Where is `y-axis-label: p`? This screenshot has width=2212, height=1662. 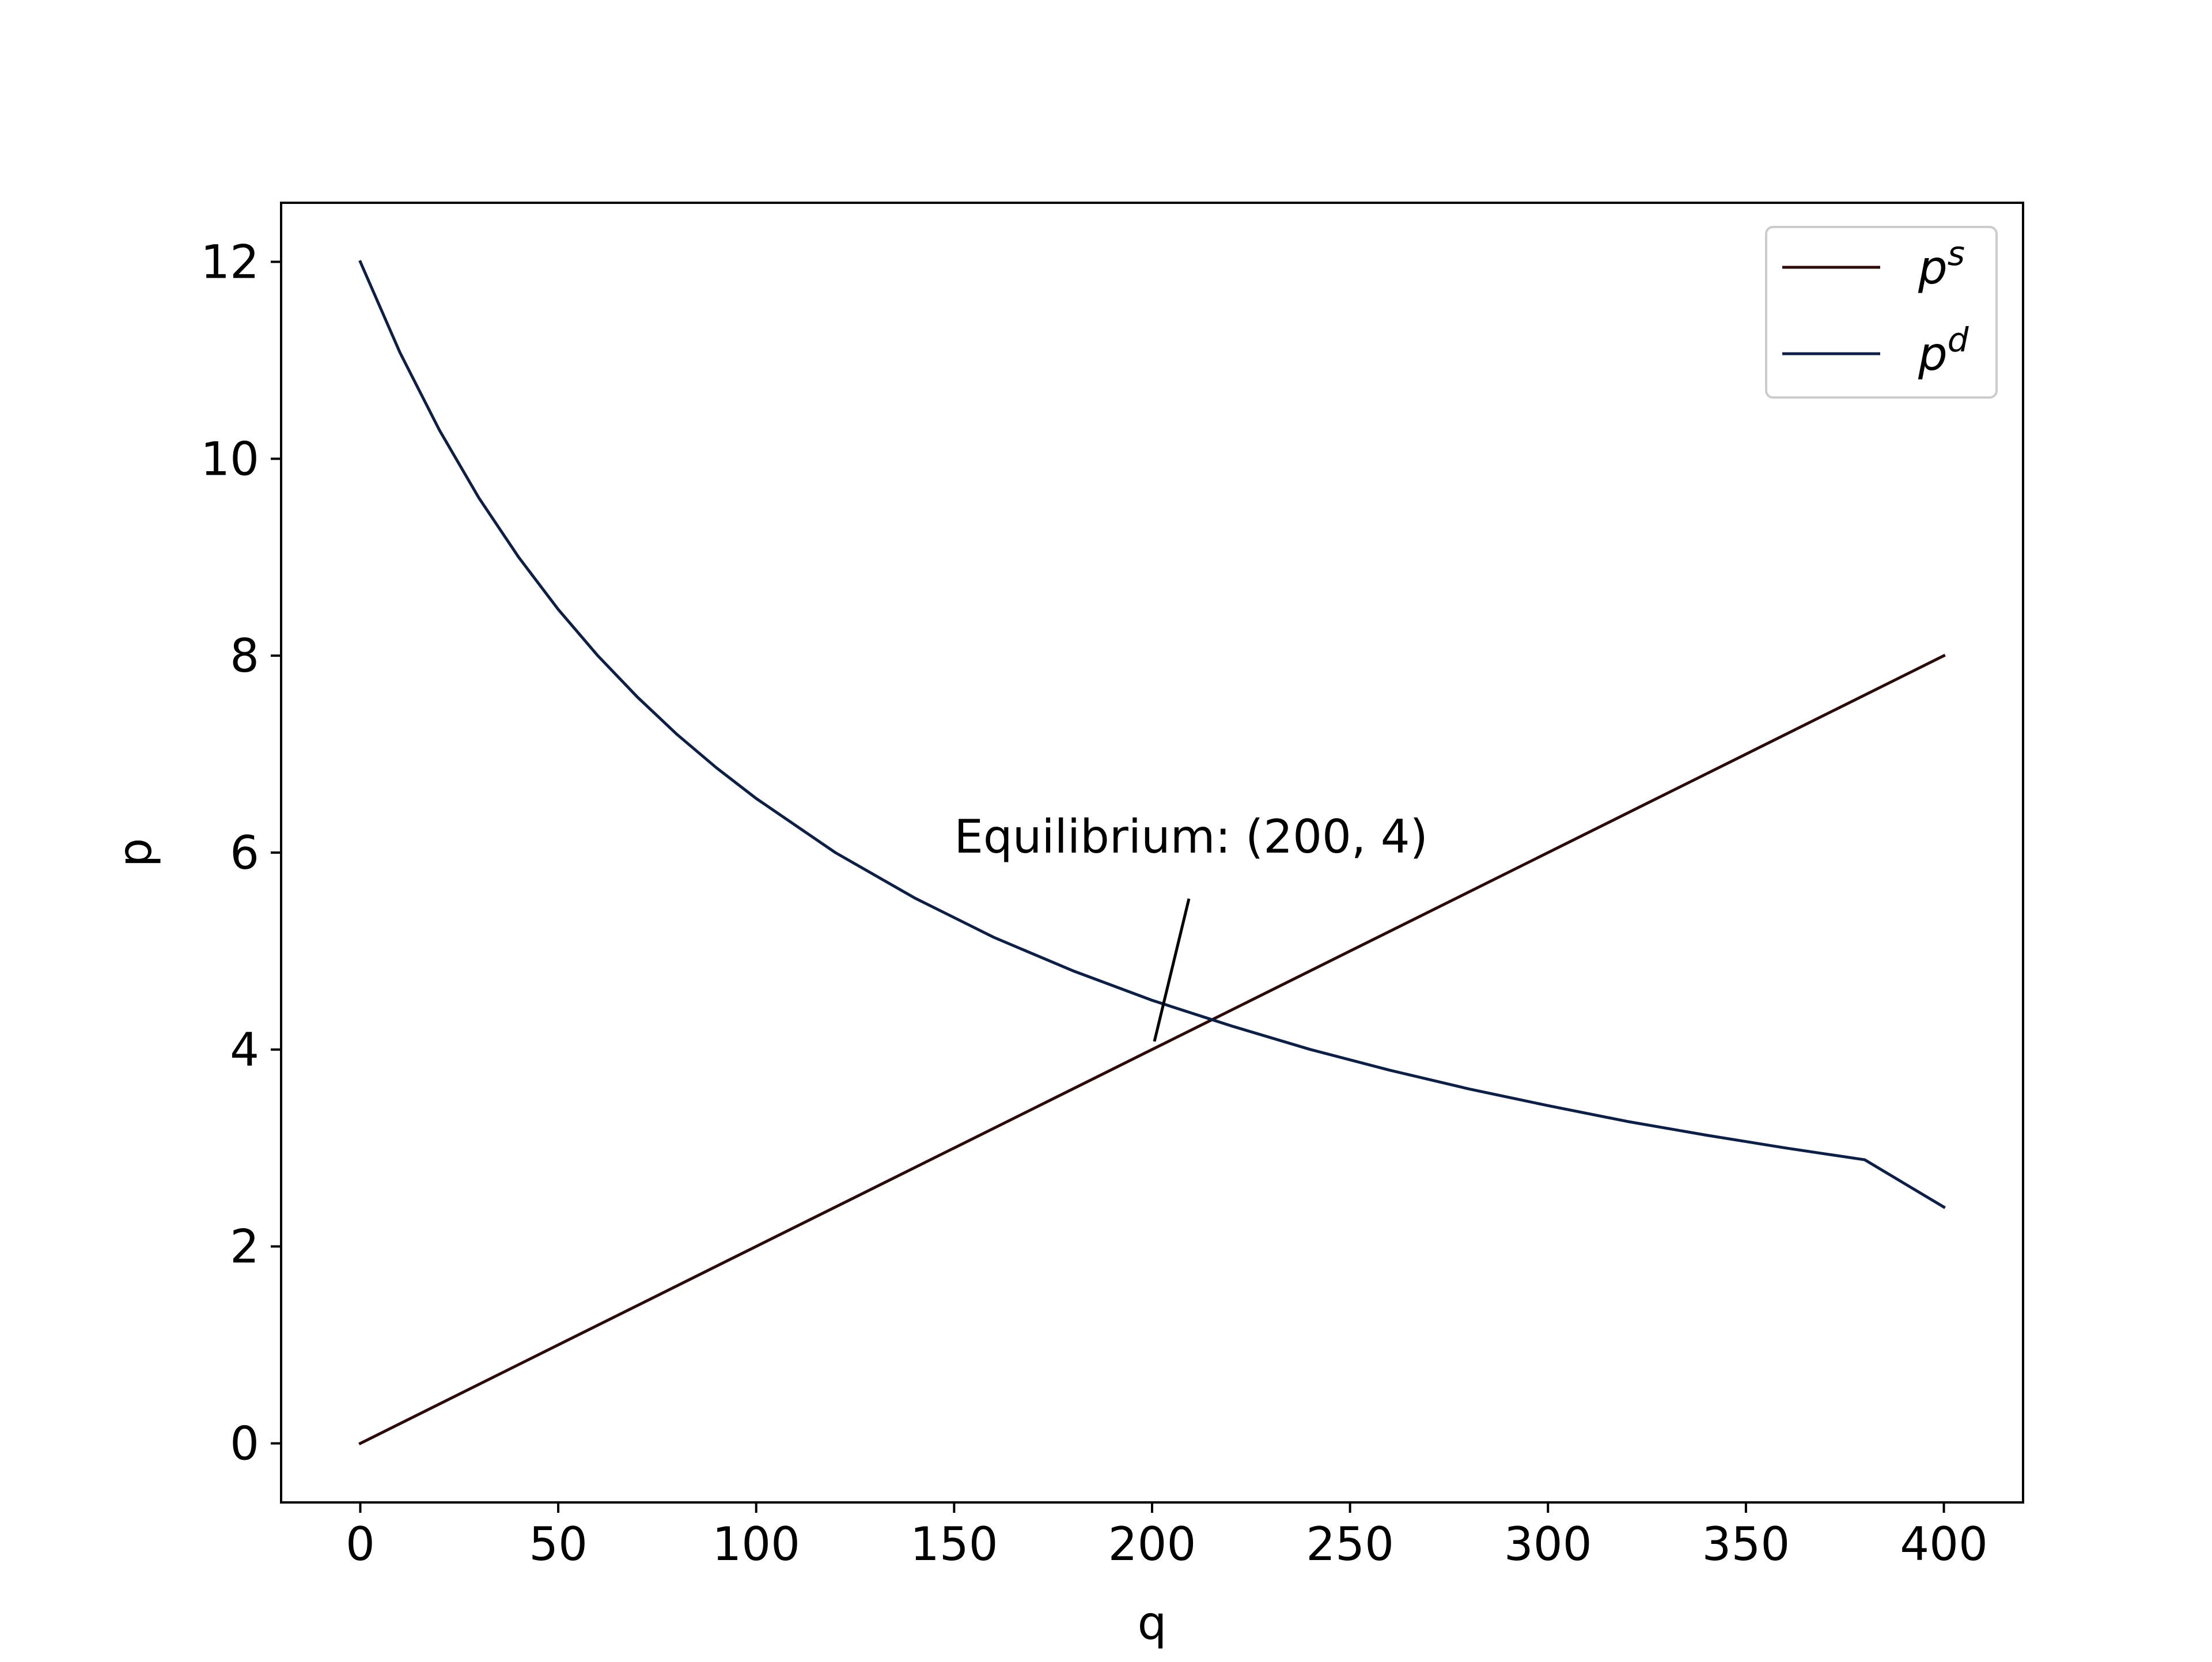
y-axis-label: p is located at coordinates (135, 853).